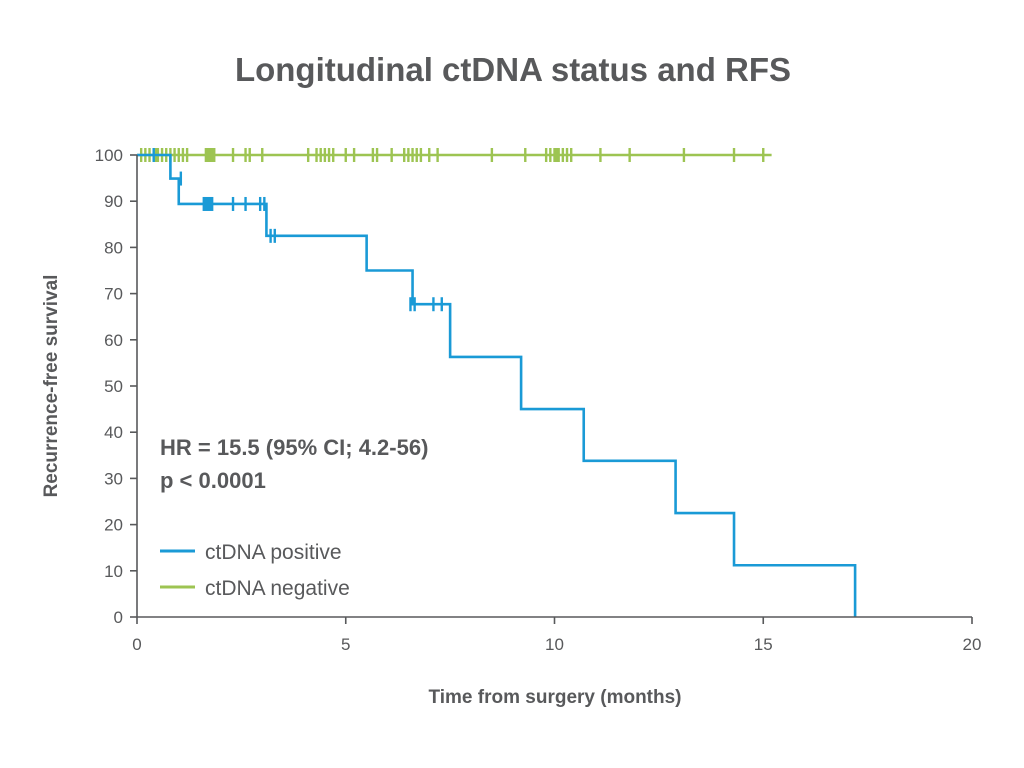 This screenshot has width=1024, height=768. Describe the element at coordinates (972, 644) in the screenshot. I see `x-tick-label-20: 20` at that location.